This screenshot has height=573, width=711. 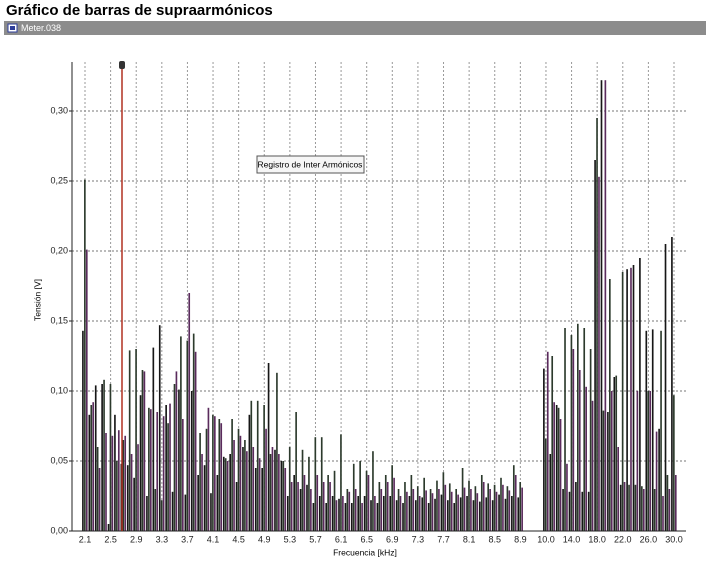 I want to click on tab-icon-fill, so click(x=12, y=28).